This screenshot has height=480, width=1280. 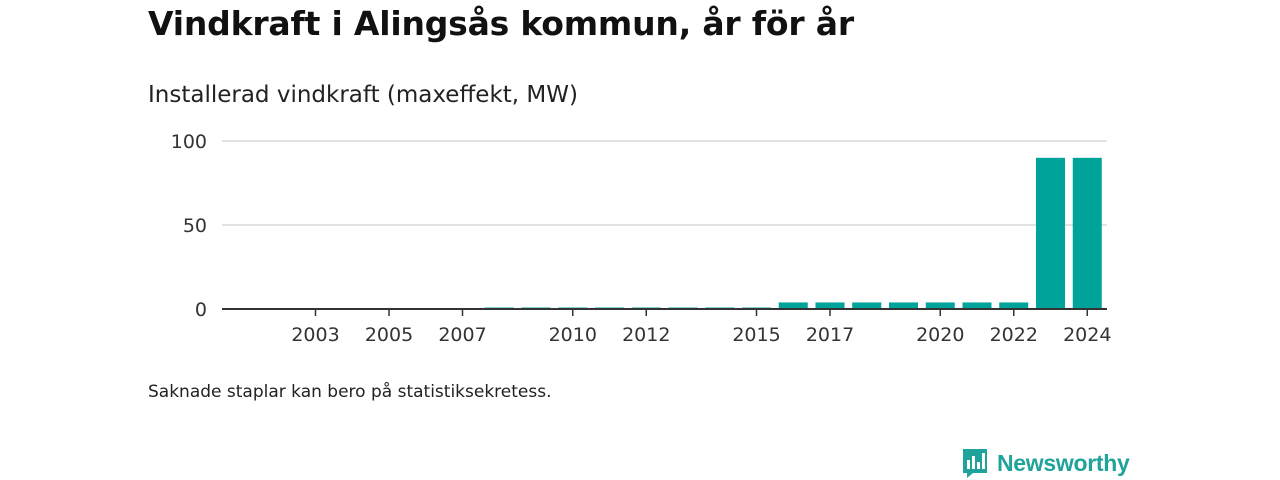 I want to click on y-tick-label: 50, so click(x=195, y=226).